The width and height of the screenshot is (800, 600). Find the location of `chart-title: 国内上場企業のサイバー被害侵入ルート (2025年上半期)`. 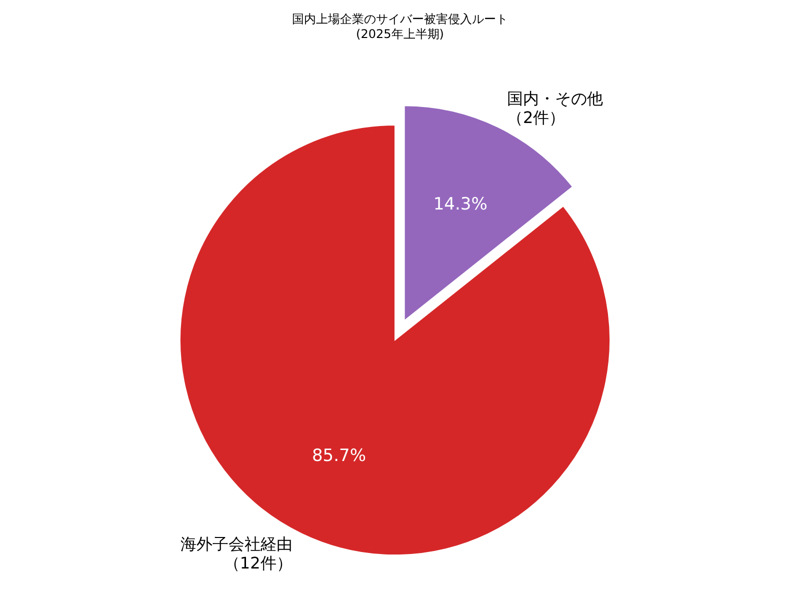

chart-title: 国内上場企業のサイバー被害侵入ルート (2025年上半期) is located at coordinates (400, 27).